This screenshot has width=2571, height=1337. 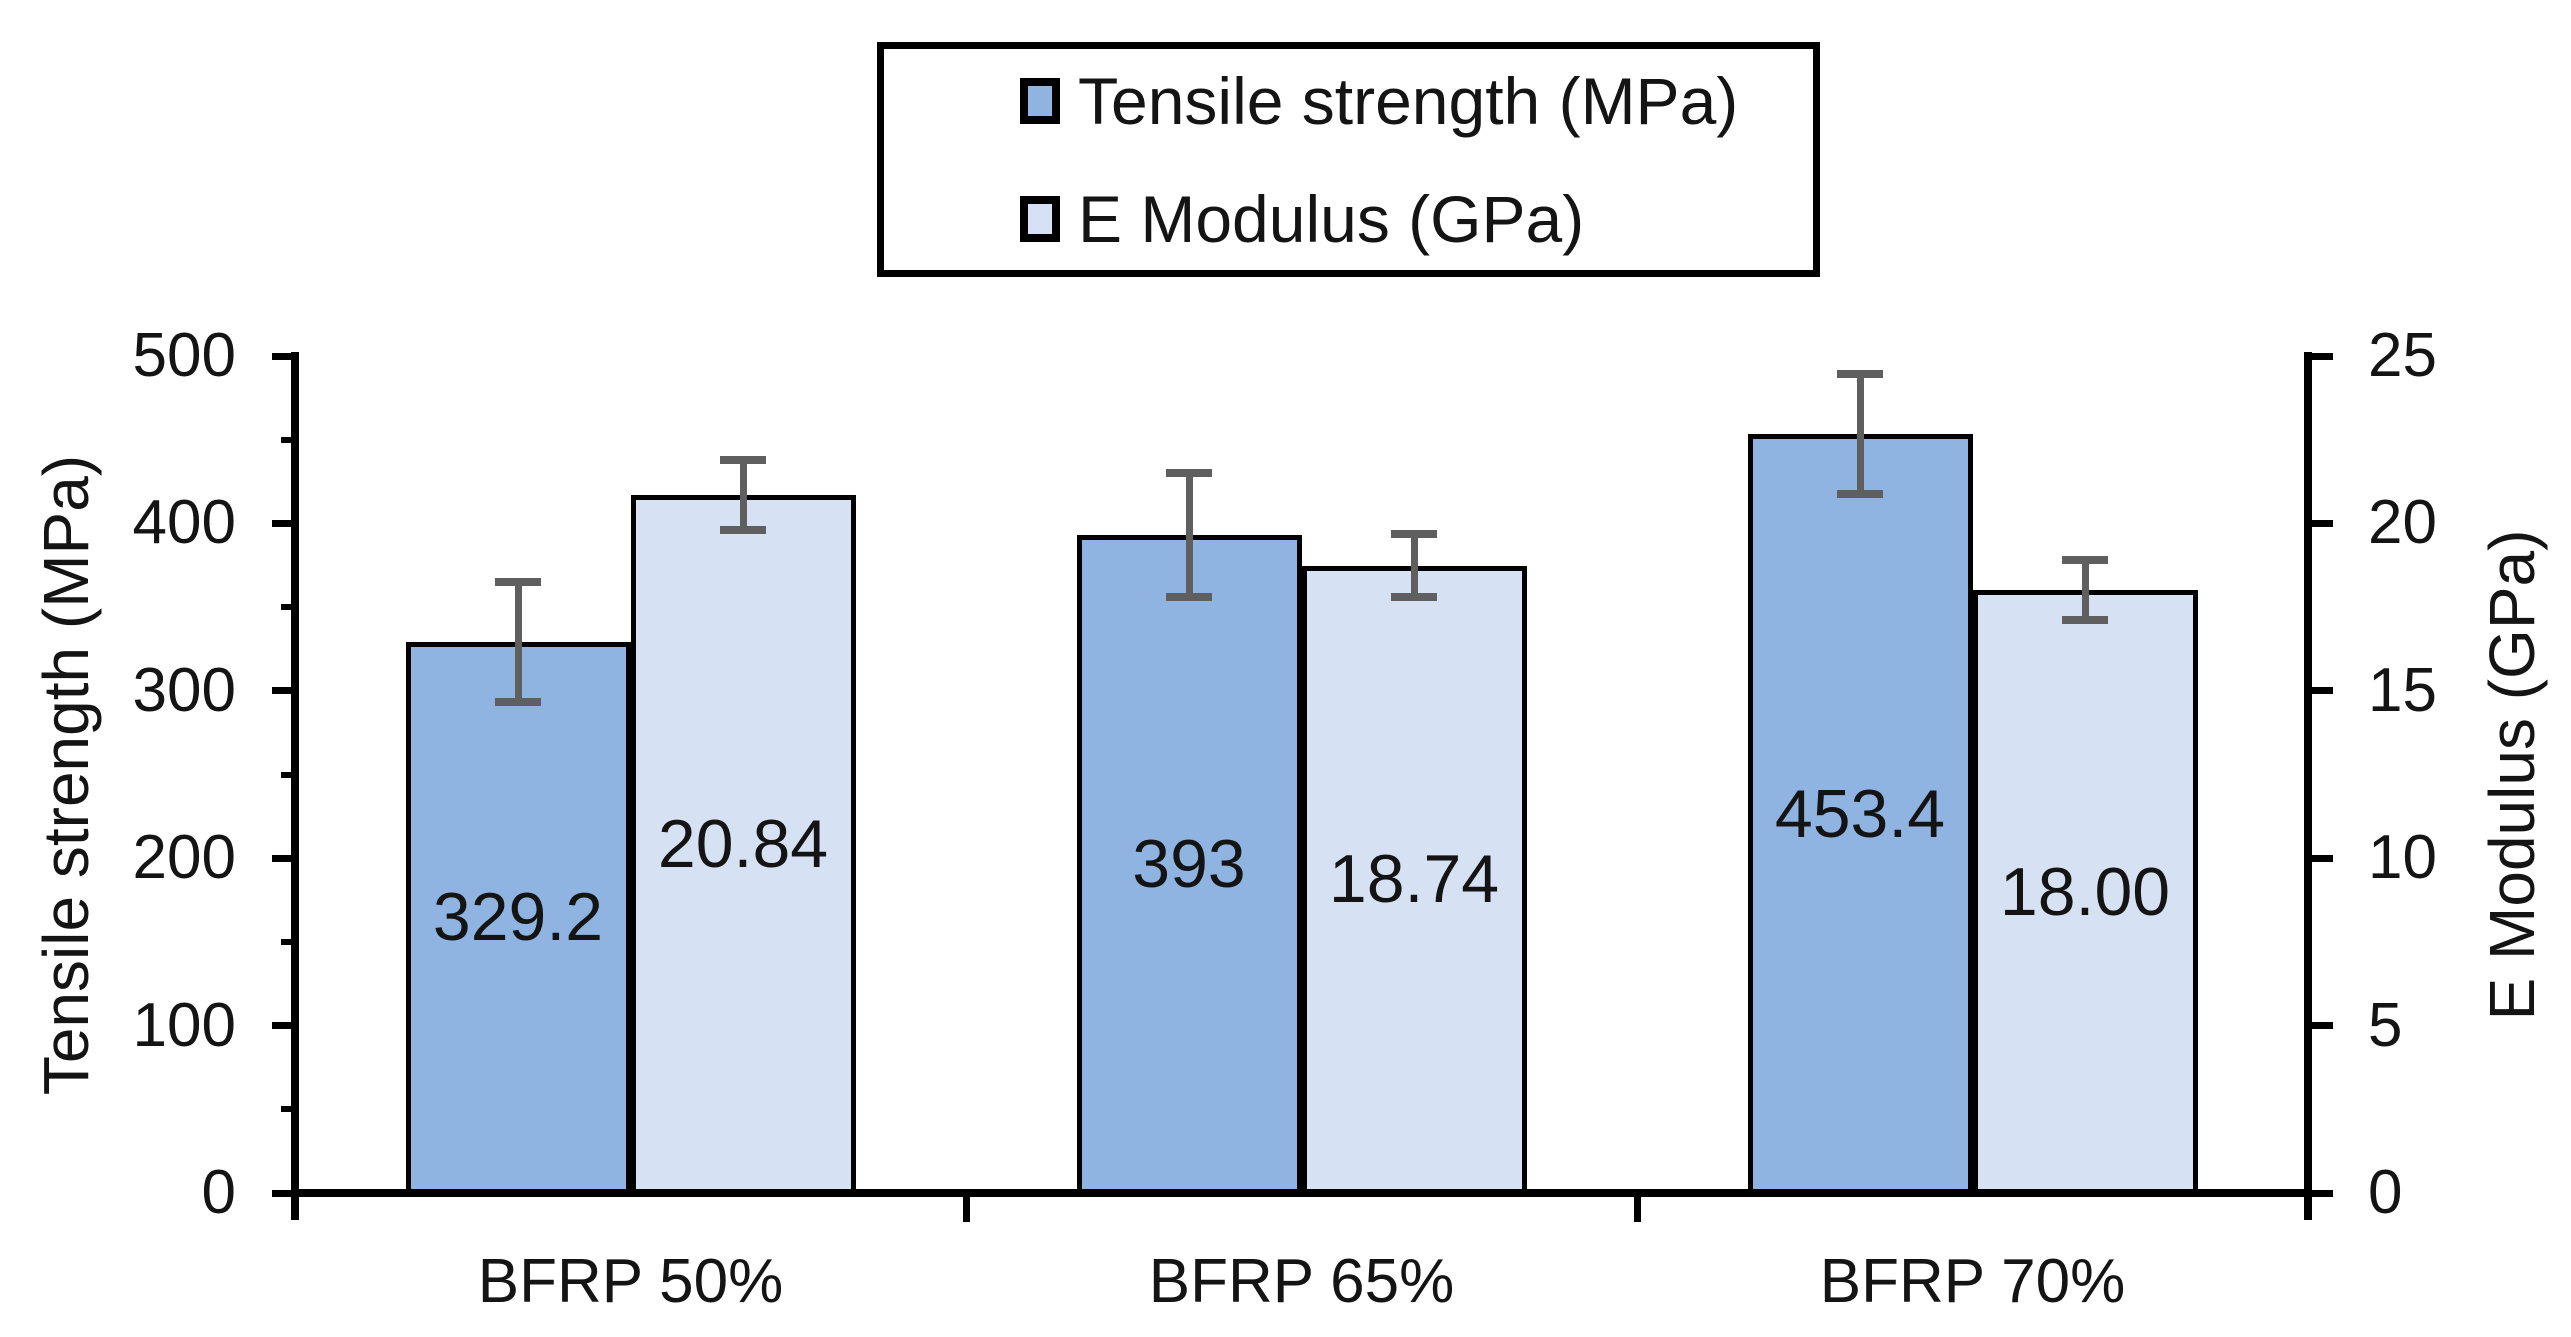 I want to click on x-axis-category-label: BFRP 50%, so click(x=630, y=1281).